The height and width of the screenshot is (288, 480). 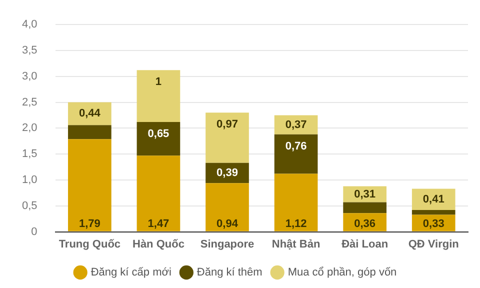 What do you see at coordinates (365, 244) in the screenshot?
I see `x-tick-label: Đài Loan` at bounding box center [365, 244].